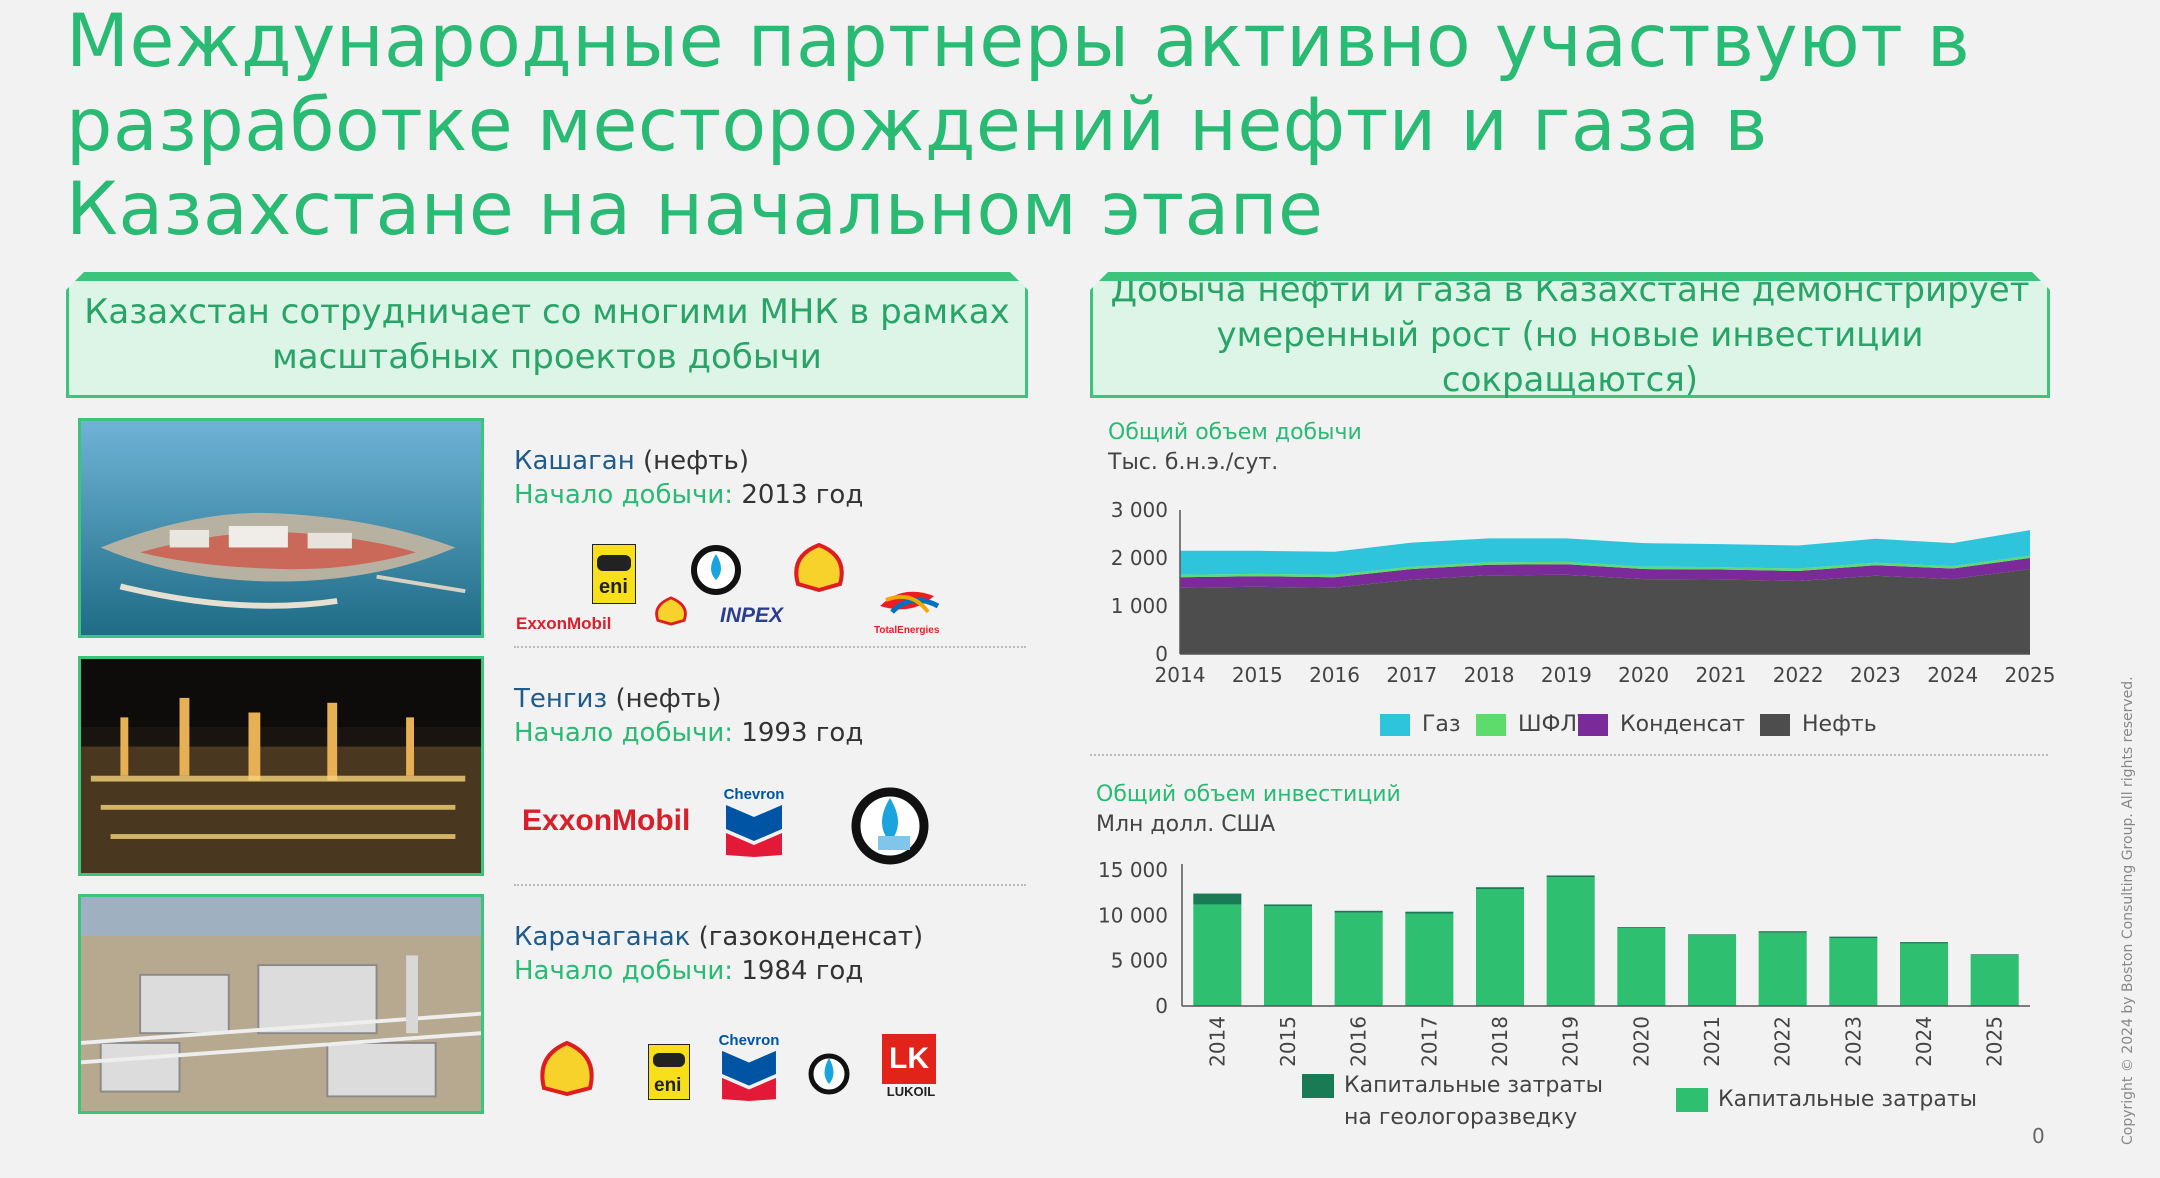  Describe the element at coordinates (1720, 675) in the screenshot. I see `area-x-tick-label: 2021` at that location.